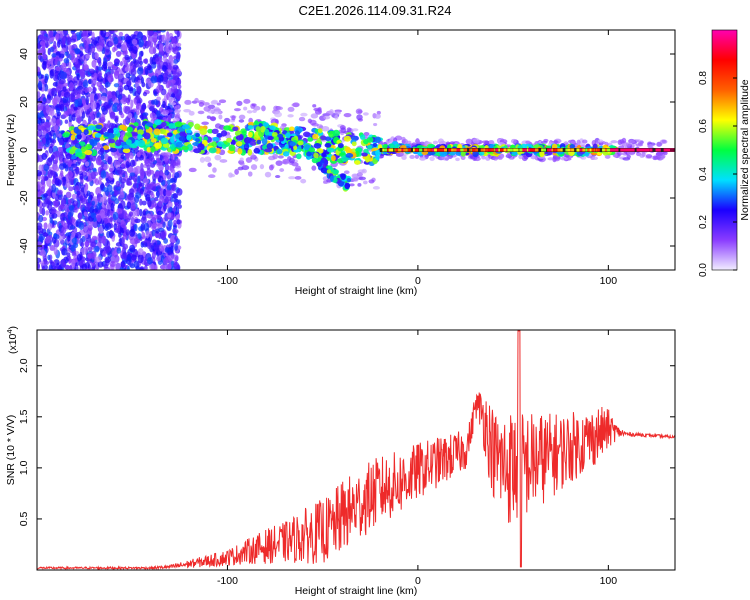 The height and width of the screenshot is (600, 750). What do you see at coordinates (24, 245) in the screenshot?
I see `spectrogram-y-tick-label: -40` at bounding box center [24, 245].